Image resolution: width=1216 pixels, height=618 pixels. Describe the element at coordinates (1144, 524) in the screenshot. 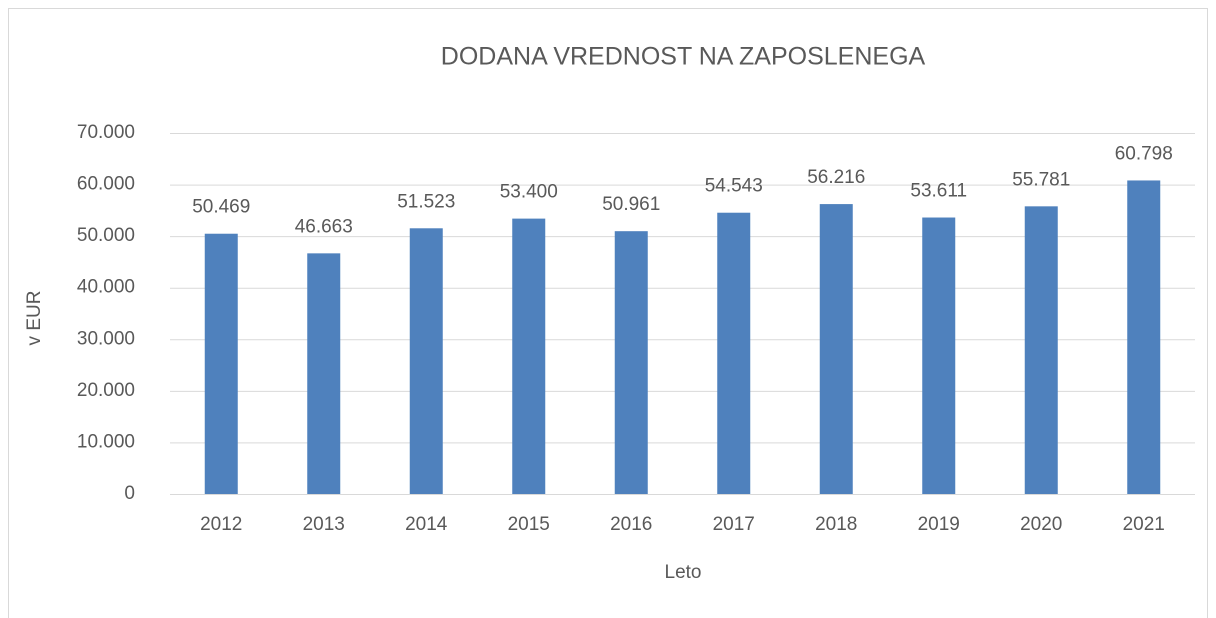

I see `x-tick-label: 2021` at that location.